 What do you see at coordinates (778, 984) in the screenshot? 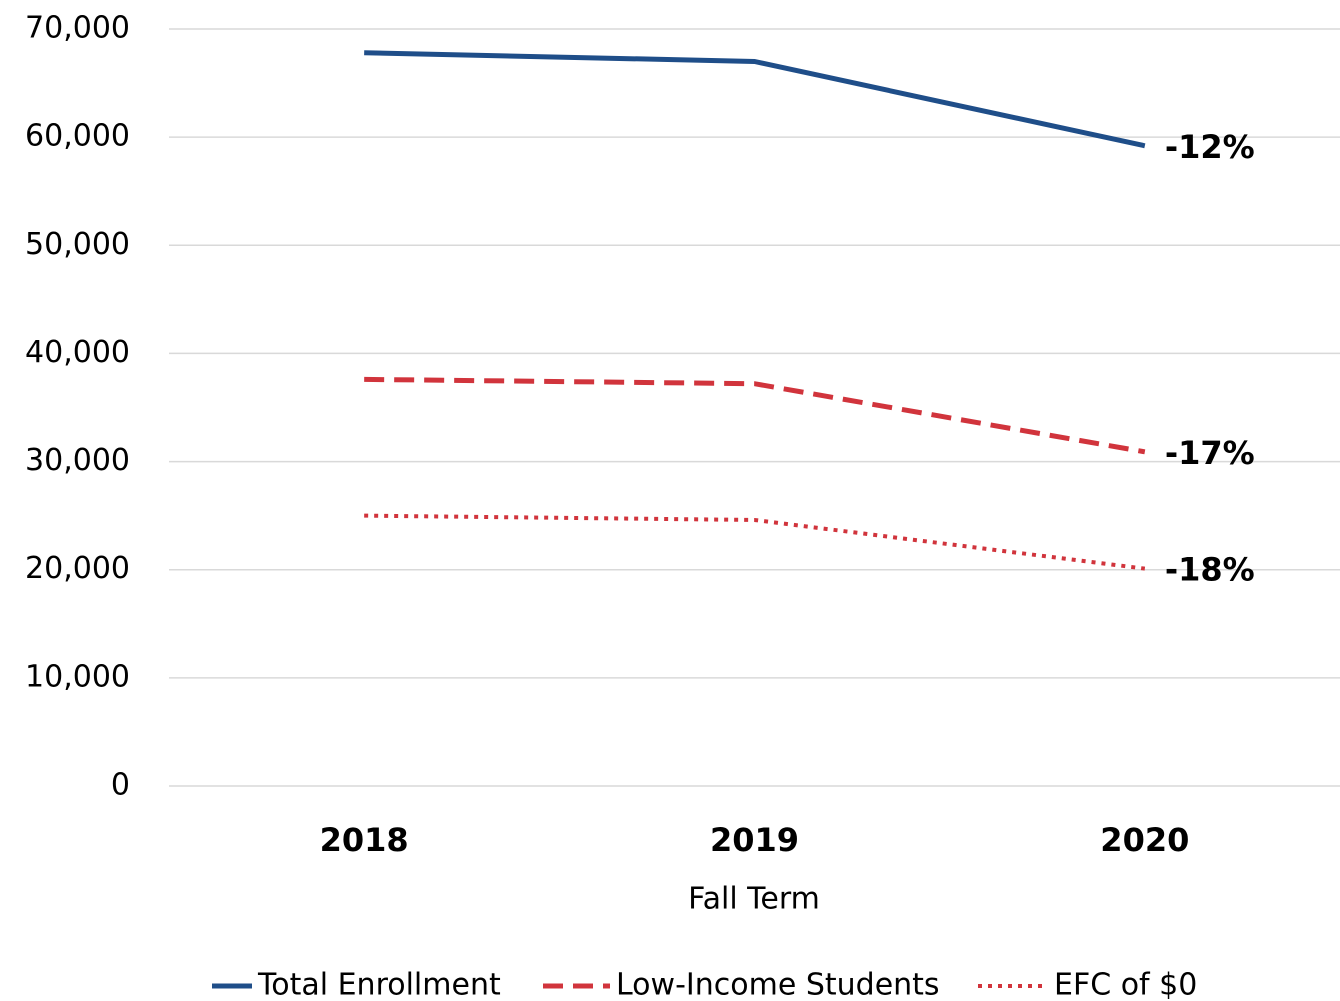
I see `legend-label: Low-Income Students` at bounding box center [778, 984].